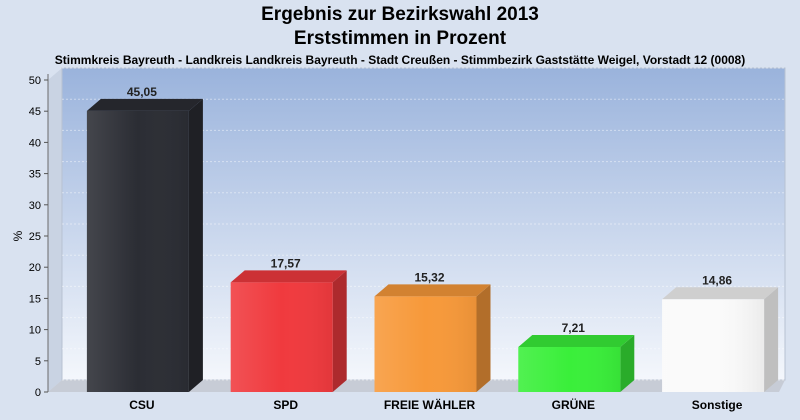  What do you see at coordinates (35, 81) in the screenshot?
I see `y-tick-label: 50` at bounding box center [35, 81].